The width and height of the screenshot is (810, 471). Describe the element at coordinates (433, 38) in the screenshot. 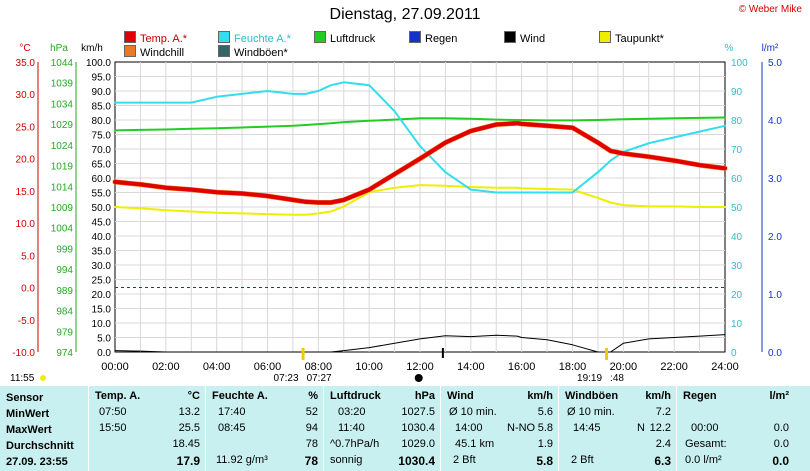

I see `legend-item: Regen` at that location.